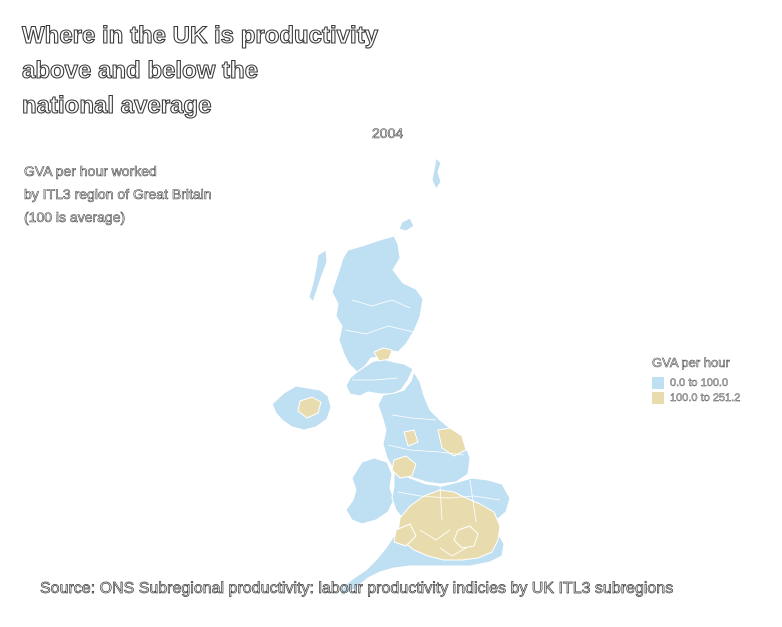 The width and height of the screenshot is (782, 627). What do you see at coordinates (658, 397) in the screenshot?
I see `legend-swatch-high` at bounding box center [658, 397].